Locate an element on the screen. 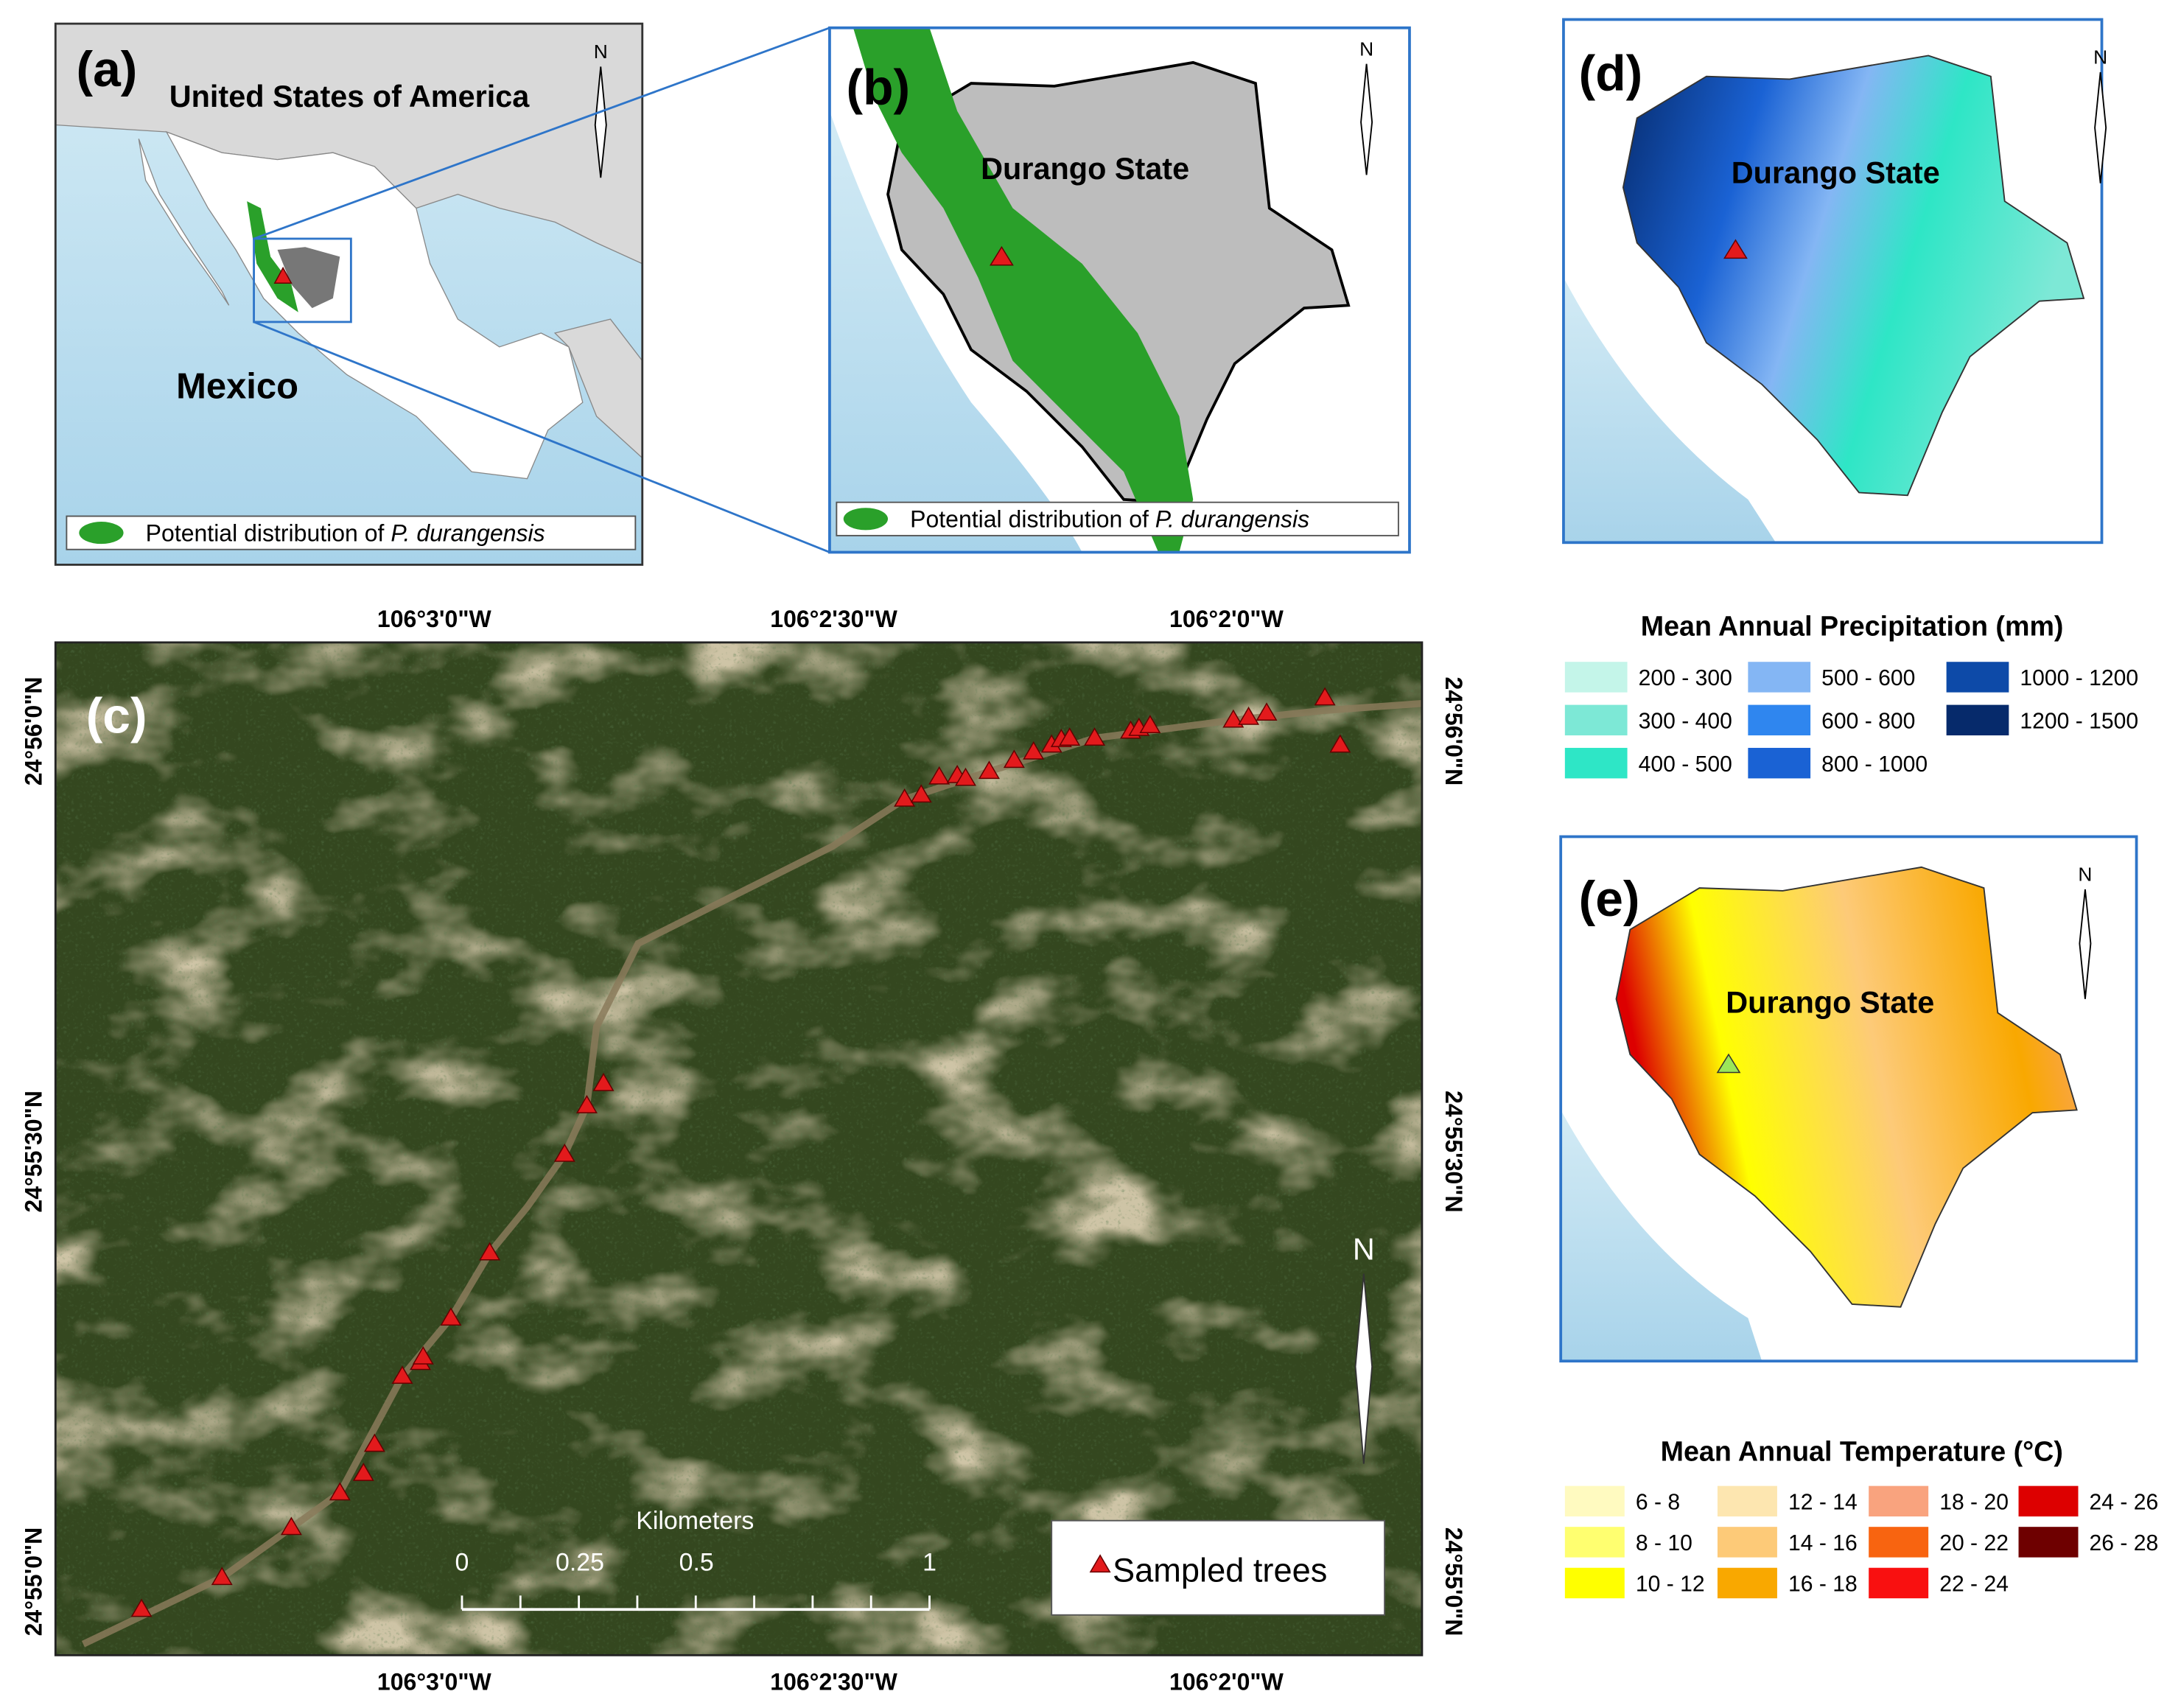 The width and height of the screenshot is (2167, 1708). lat-label: 24°55'30"N is located at coordinates (1453, 1151).